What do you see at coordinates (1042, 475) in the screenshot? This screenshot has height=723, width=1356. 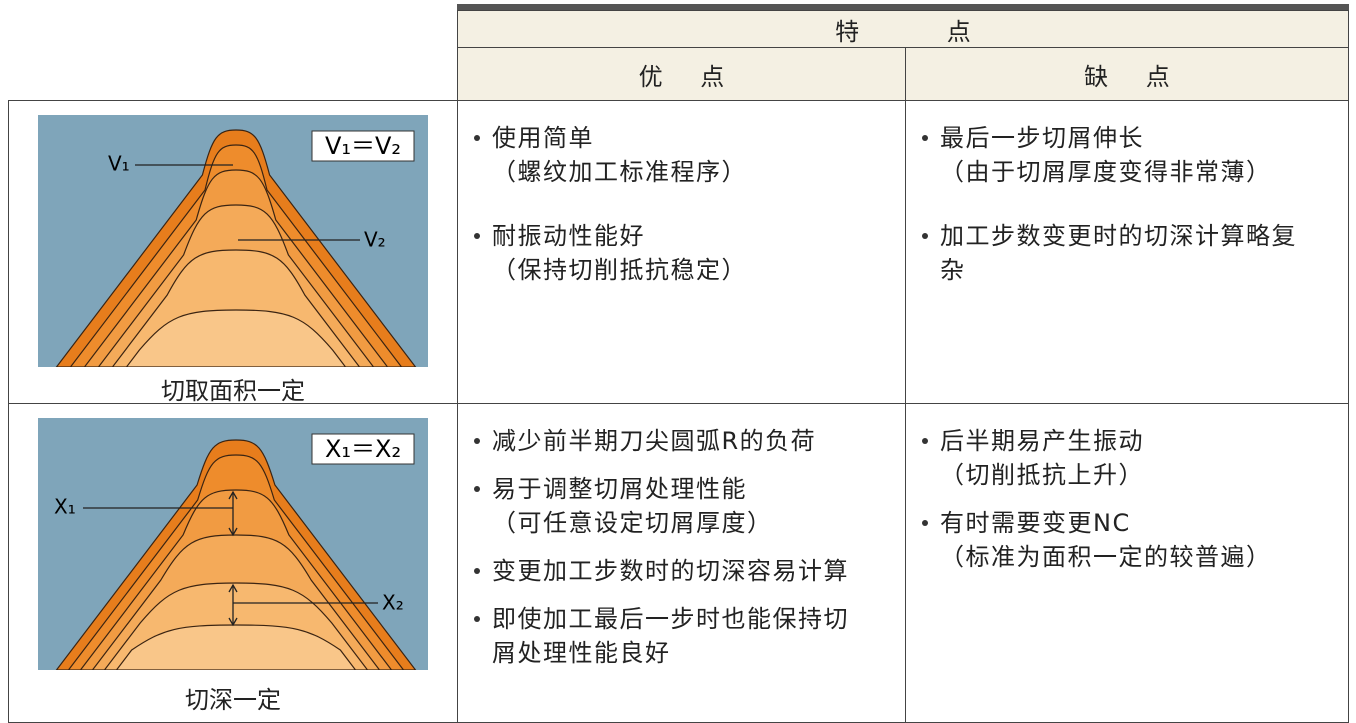 I see `item-note: （切削抵抗上升）` at bounding box center [1042, 475].